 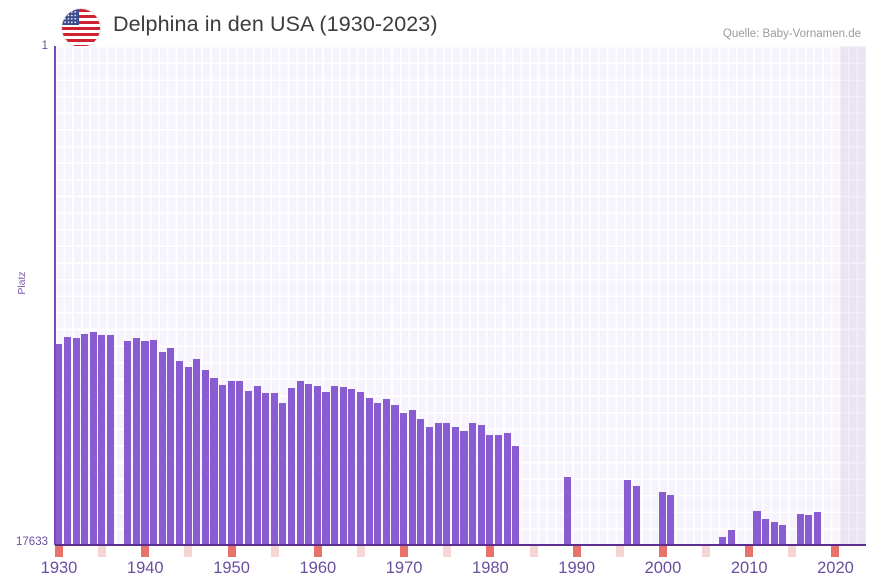 What do you see at coordinates (70, 17) in the screenshot?
I see `flag-canton` at bounding box center [70, 17].